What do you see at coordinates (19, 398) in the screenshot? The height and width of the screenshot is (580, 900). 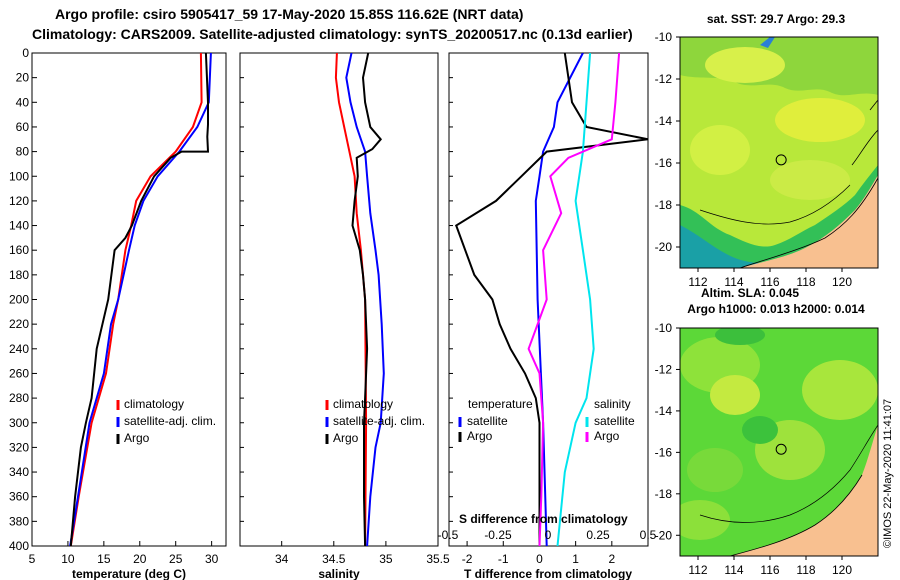 I see `depth-tick-label: 280` at bounding box center [19, 398].